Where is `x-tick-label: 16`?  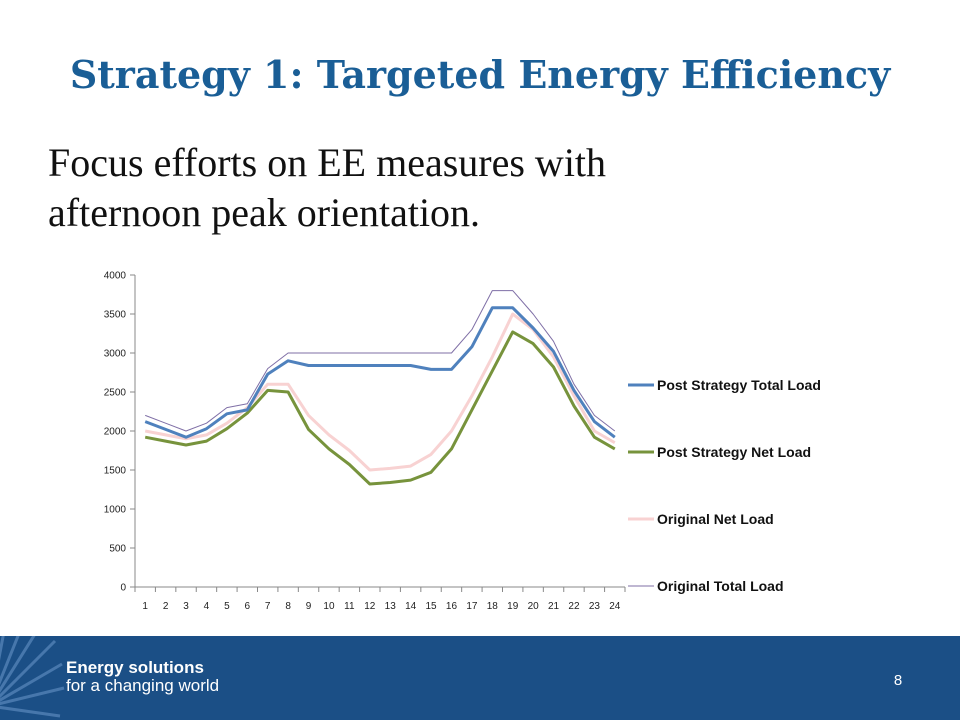
x-tick-label: 16 is located at coordinates (452, 606).